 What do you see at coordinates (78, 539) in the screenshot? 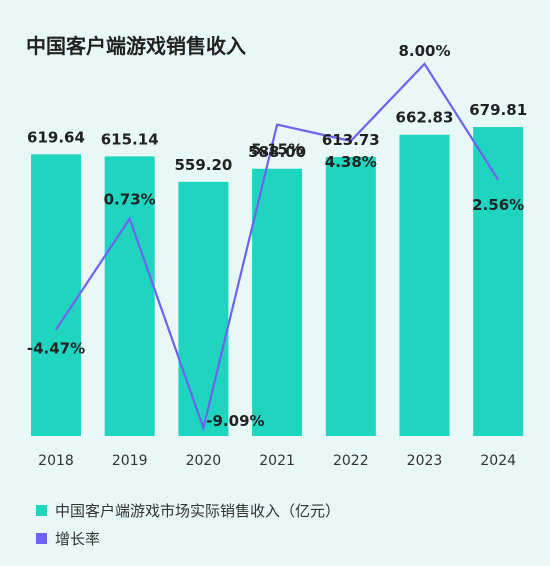
I see `legend-label-line: 增长率` at bounding box center [78, 539].